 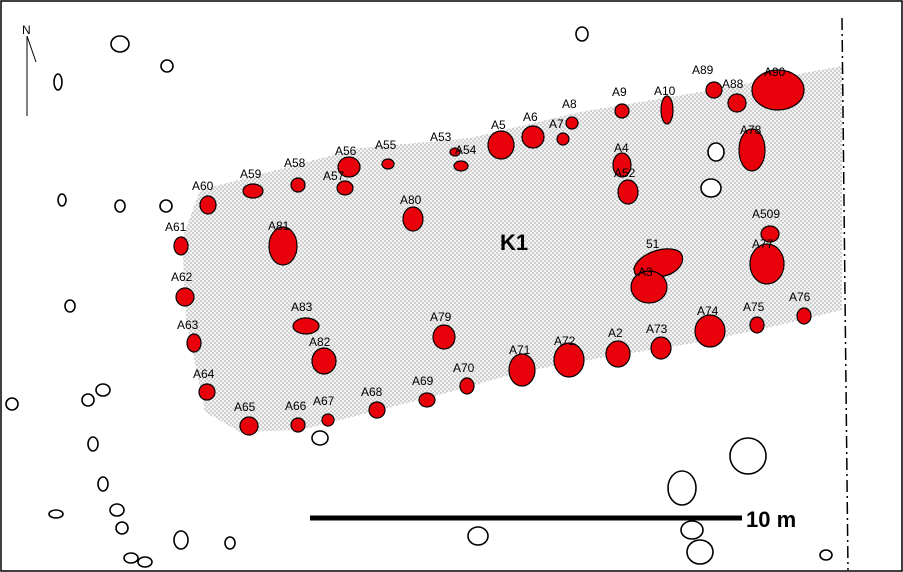 I want to click on feature-a71, so click(x=522, y=370).